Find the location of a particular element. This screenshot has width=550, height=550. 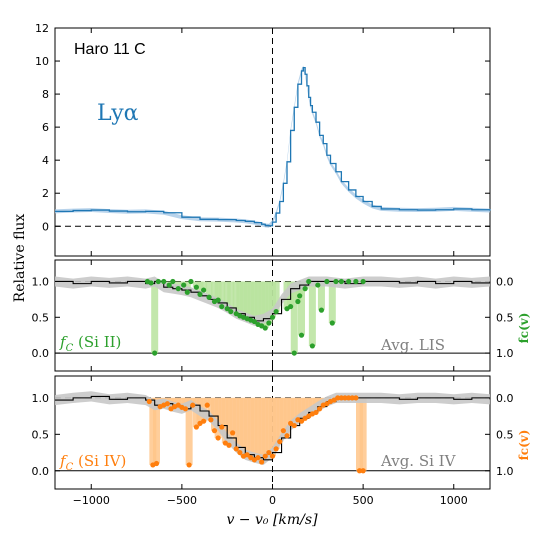

lya-label: Lyα is located at coordinates (118, 113).